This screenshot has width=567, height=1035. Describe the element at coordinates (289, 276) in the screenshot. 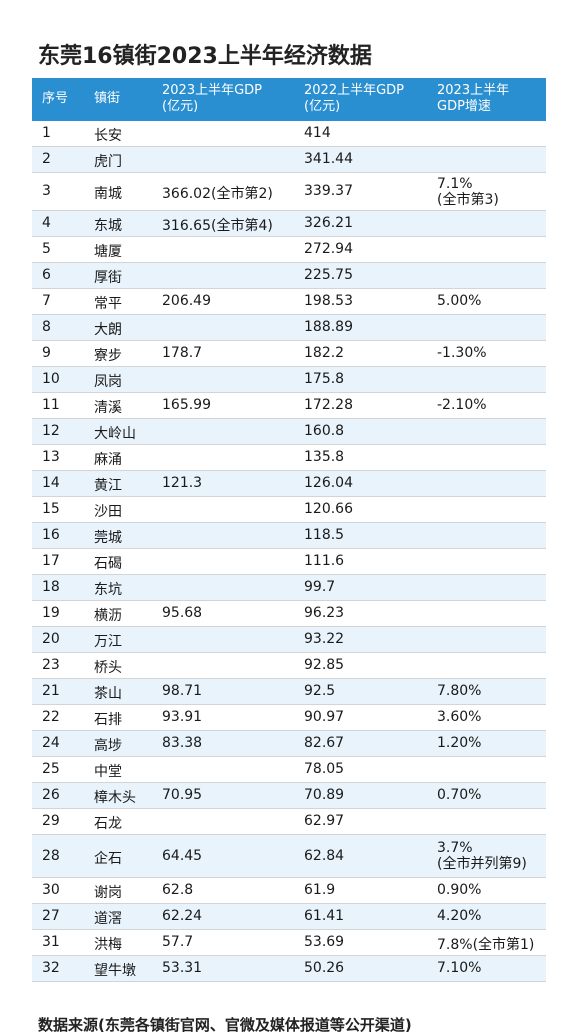

I see `table-row: 6 厚街 225.75` at that location.